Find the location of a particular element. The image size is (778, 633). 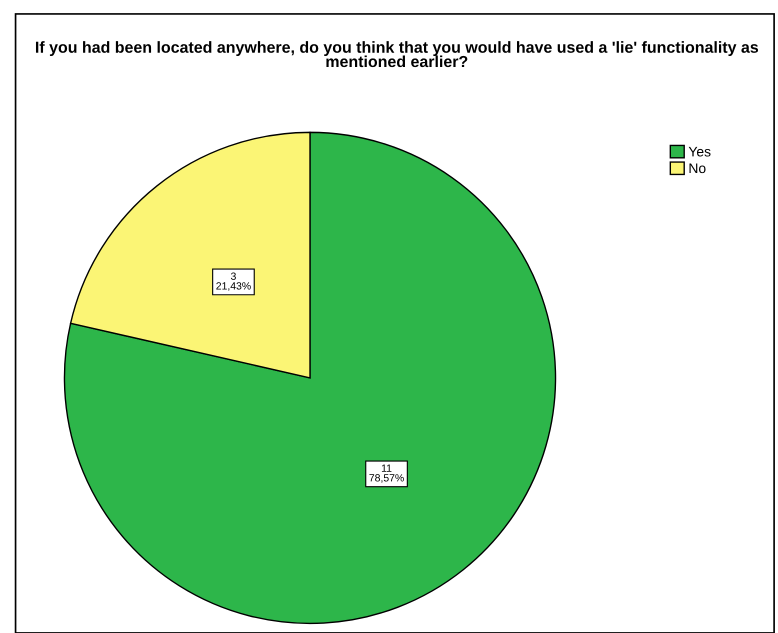

legend-label: Yes is located at coordinates (699, 151).